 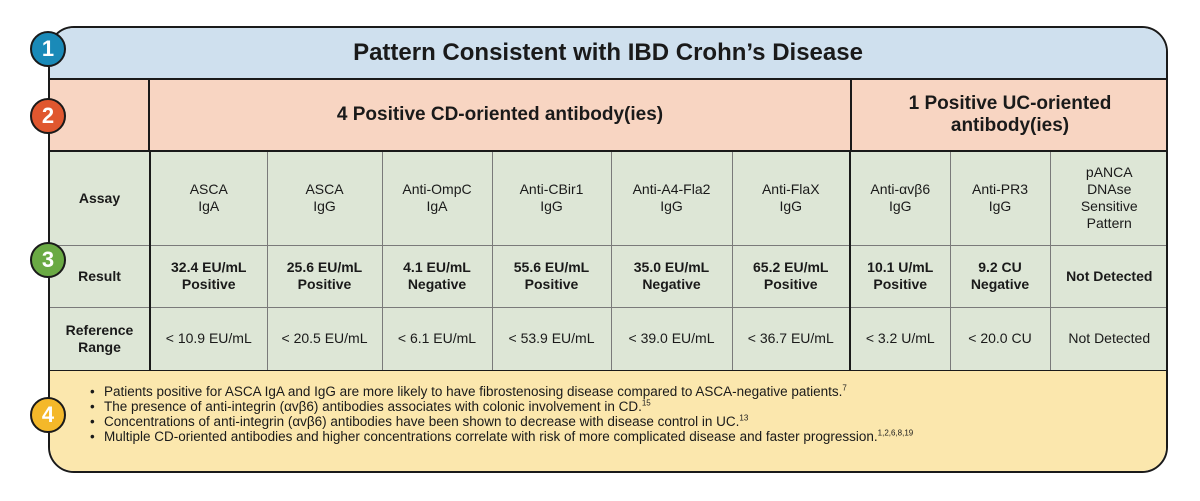 I want to click on assay-row-label: Assay, so click(x=100, y=199).